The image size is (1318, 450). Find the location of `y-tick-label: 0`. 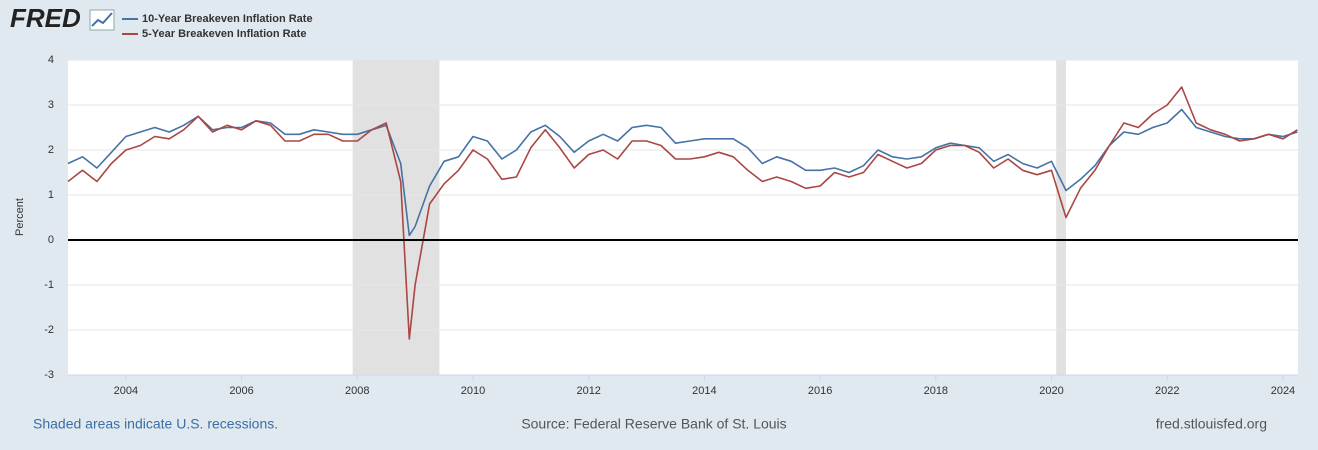

y-tick-label: 0 is located at coordinates (51, 240).